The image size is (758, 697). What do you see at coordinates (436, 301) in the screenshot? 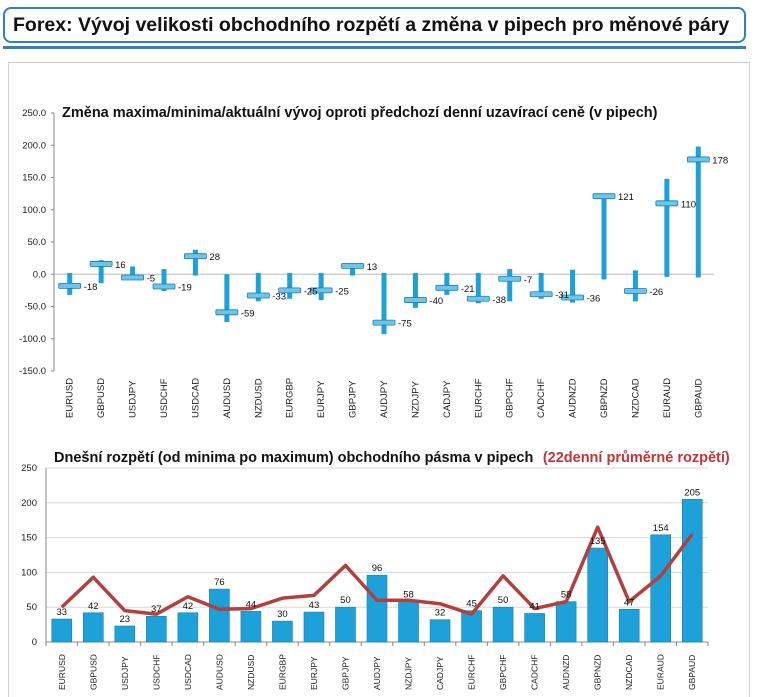
I see `current-value-label: -40` at bounding box center [436, 301].